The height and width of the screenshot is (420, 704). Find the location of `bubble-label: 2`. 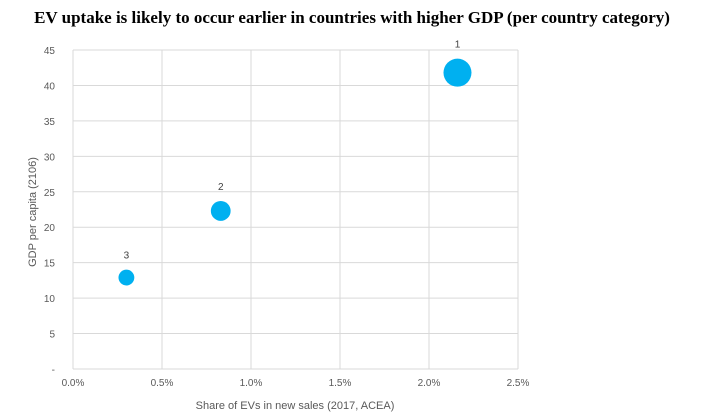

bubble-label: 2 is located at coordinates (221, 187).